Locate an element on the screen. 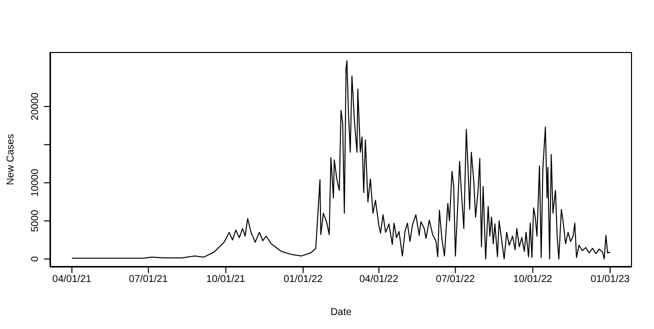  x-axis-title: Date is located at coordinates (341, 312).